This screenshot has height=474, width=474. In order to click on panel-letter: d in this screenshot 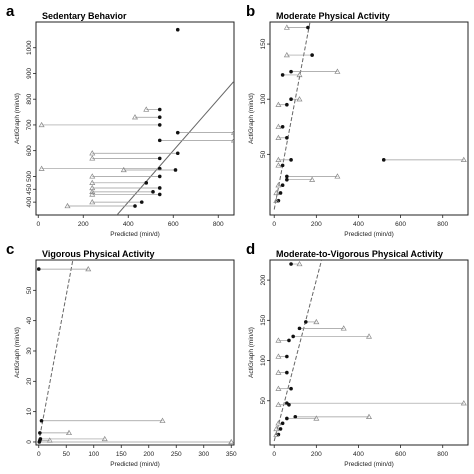, I will do `click(250, 249)`.